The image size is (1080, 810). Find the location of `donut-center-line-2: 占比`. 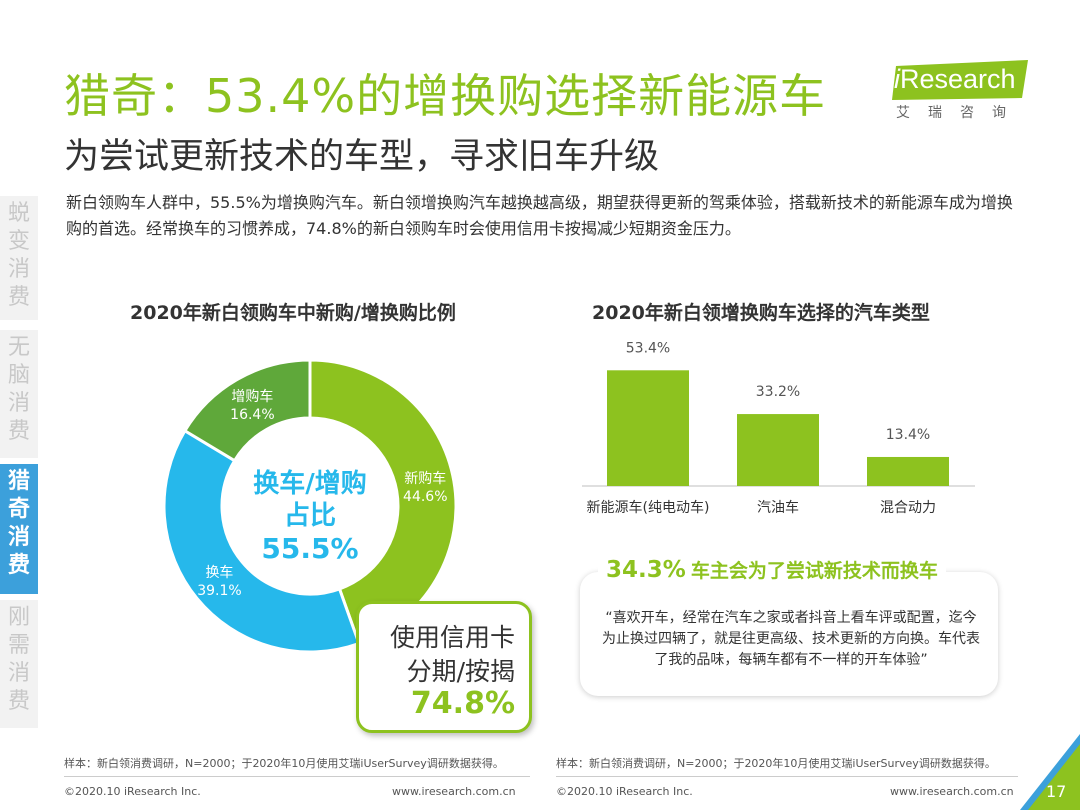

donut-center-line-2: 占比 is located at coordinates (310, 516).